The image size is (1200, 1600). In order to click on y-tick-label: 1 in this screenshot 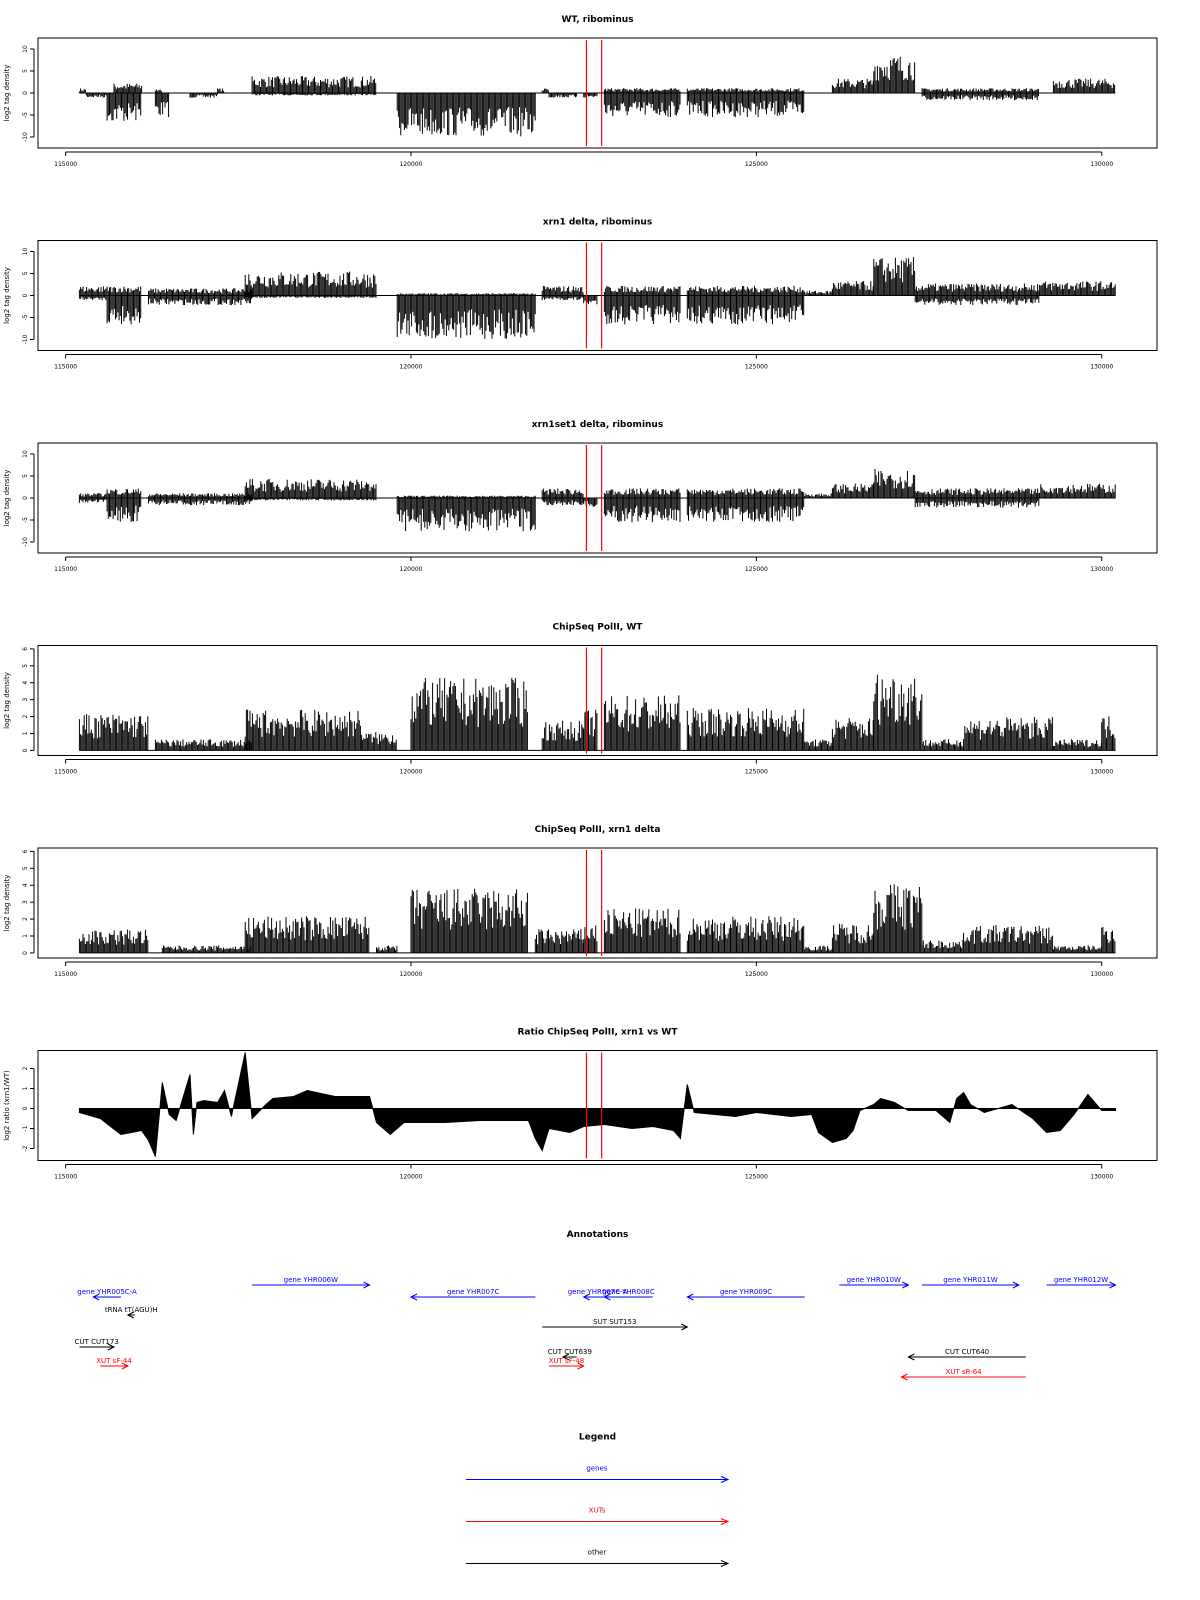, I will do `click(25, 733)`.